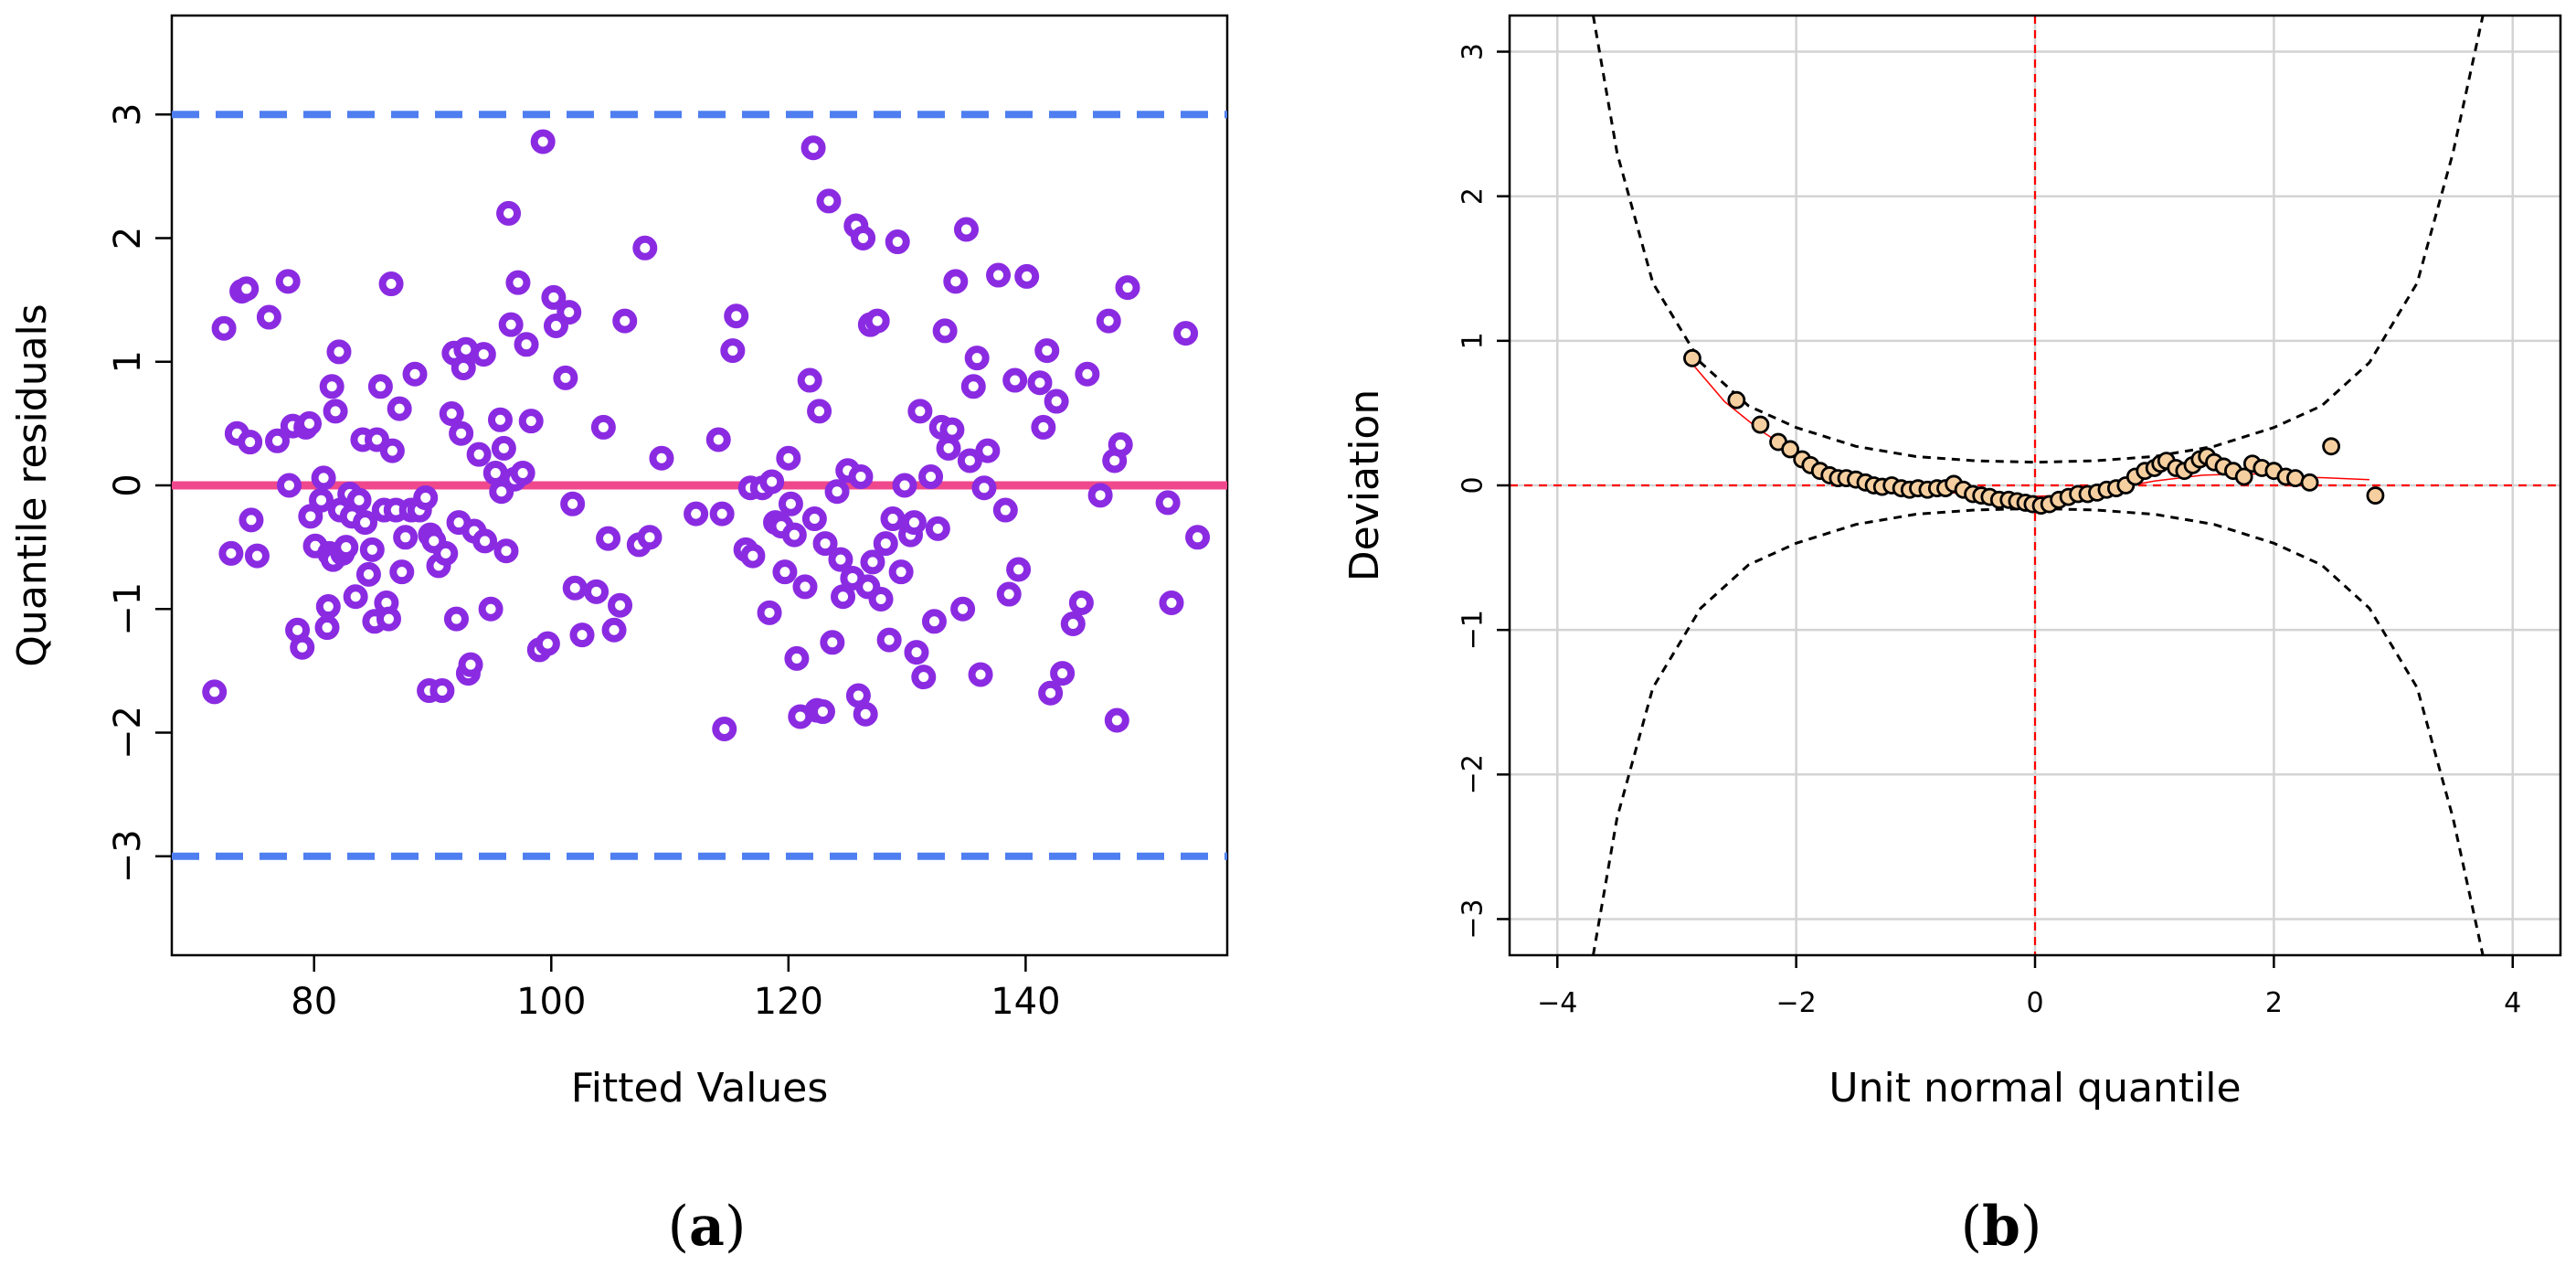  I want to click on x-tick-label: 4, so click(2512, 1003).